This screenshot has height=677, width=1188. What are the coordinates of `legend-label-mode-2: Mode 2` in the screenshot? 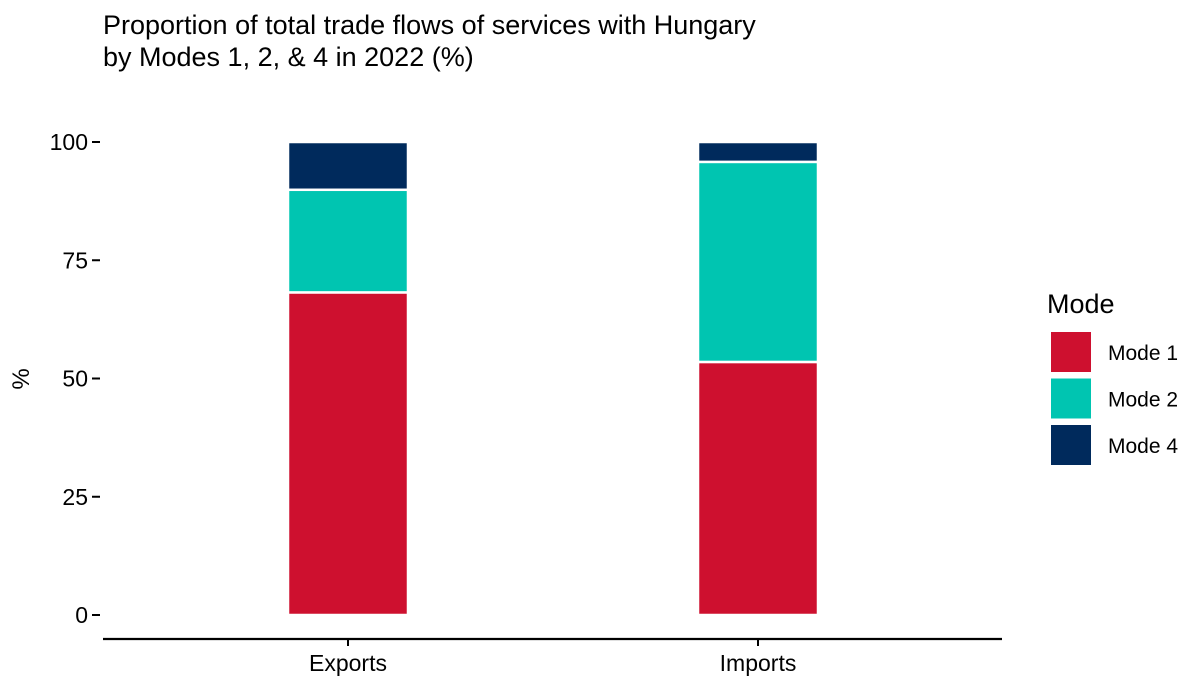 It's located at (1143, 400).